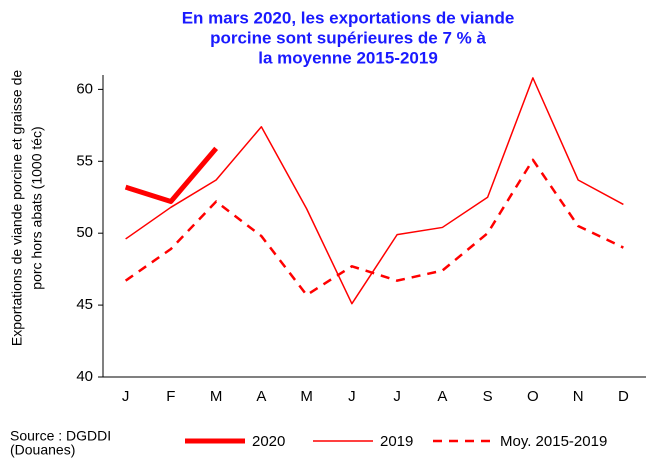 The height and width of the screenshot is (458, 646). What do you see at coordinates (37, 207) in the screenshot?
I see `y-axis-label: porc hors abats (1000 téc)` at bounding box center [37, 207].